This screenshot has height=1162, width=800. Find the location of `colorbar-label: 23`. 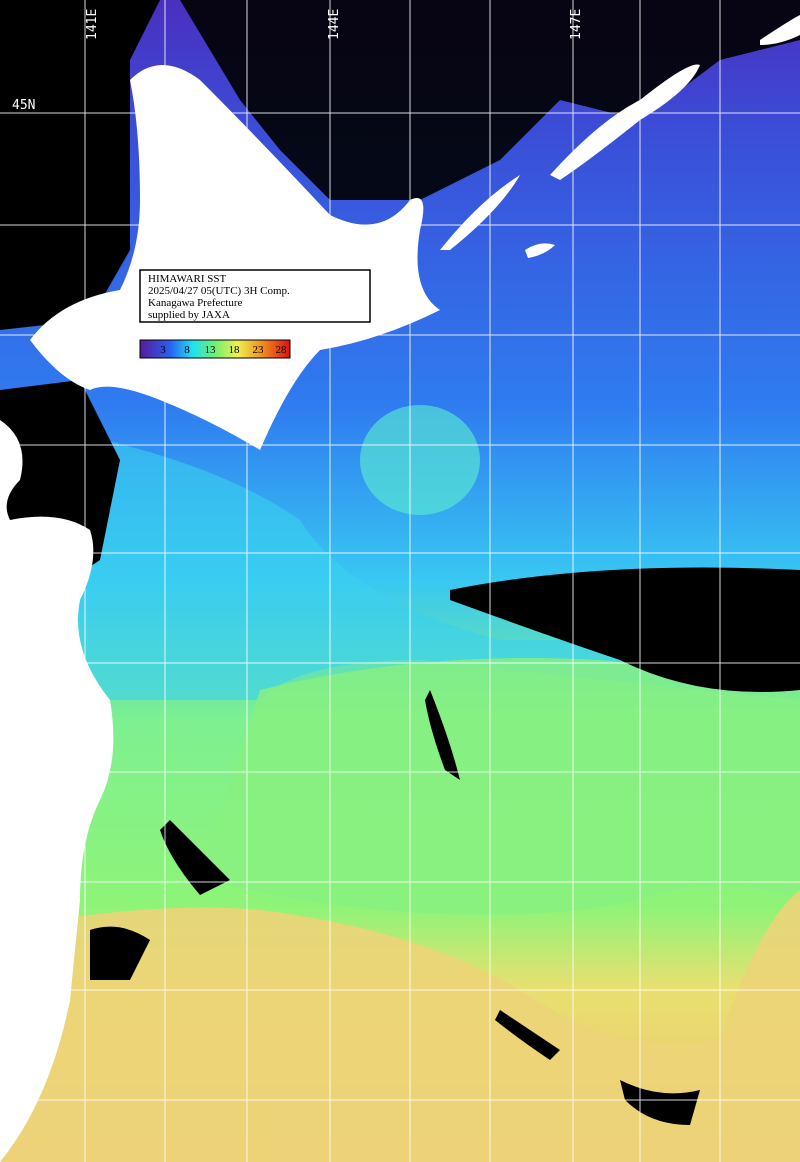

colorbar-label: 23 is located at coordinates (259, 350).